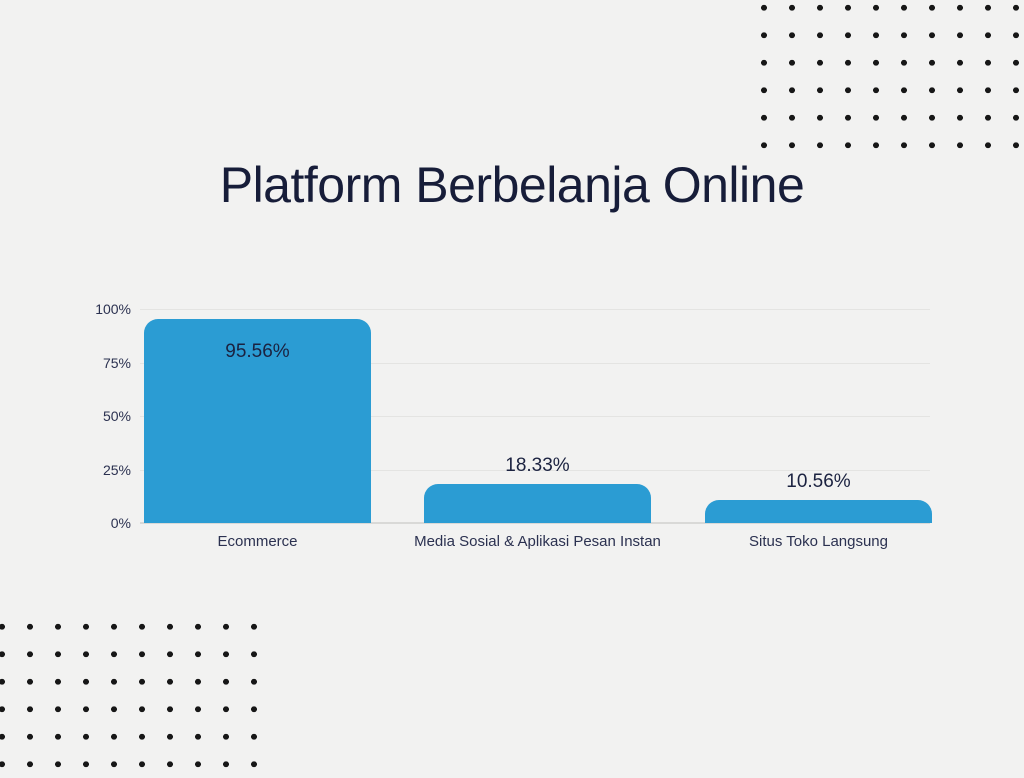 The height and width of the screenshot is (778, 1024). I want to click on x-axis-line, so click(535, 523).